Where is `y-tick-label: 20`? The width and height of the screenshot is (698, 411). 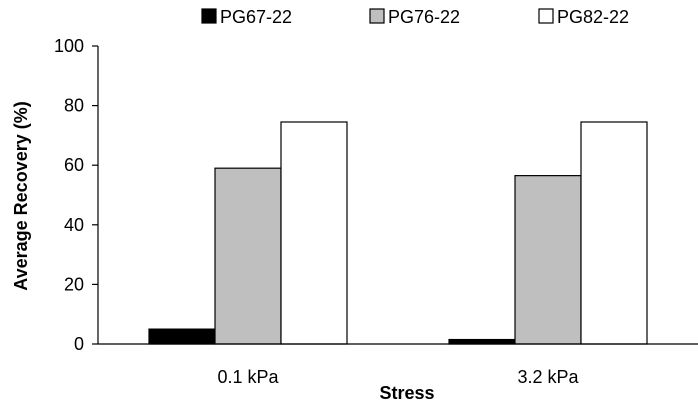
y-tick-label: 20 is located at coordinates (74, 284).